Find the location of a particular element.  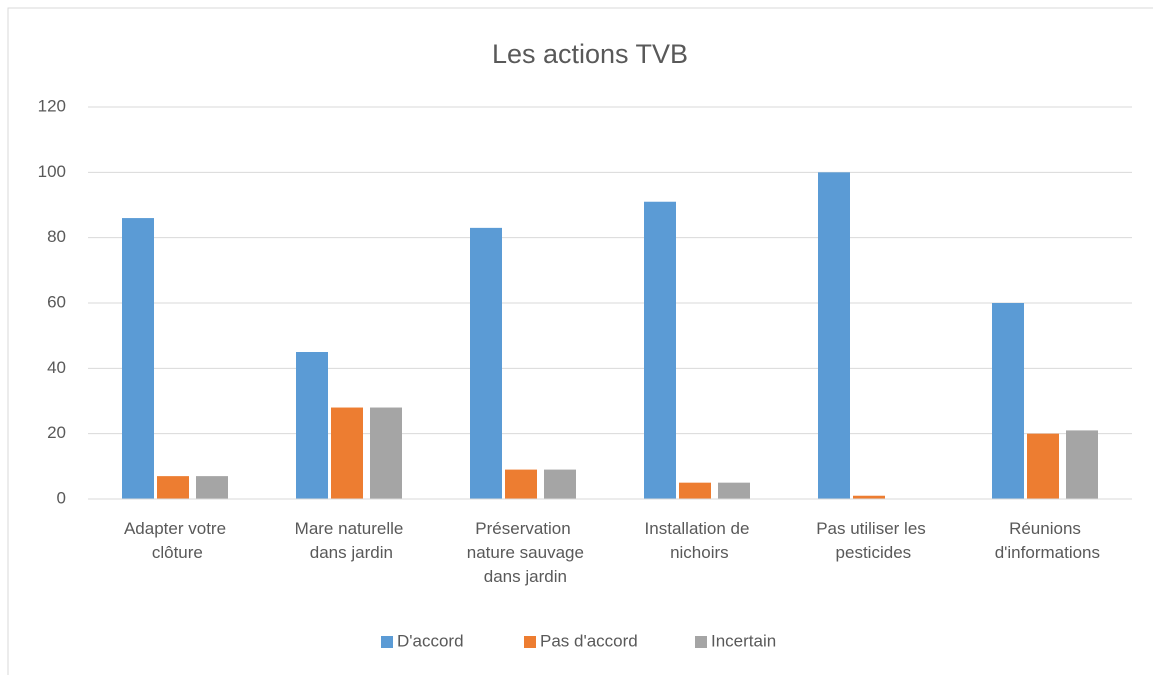

legend-label: Incertain is located at coordinates (743, 640).